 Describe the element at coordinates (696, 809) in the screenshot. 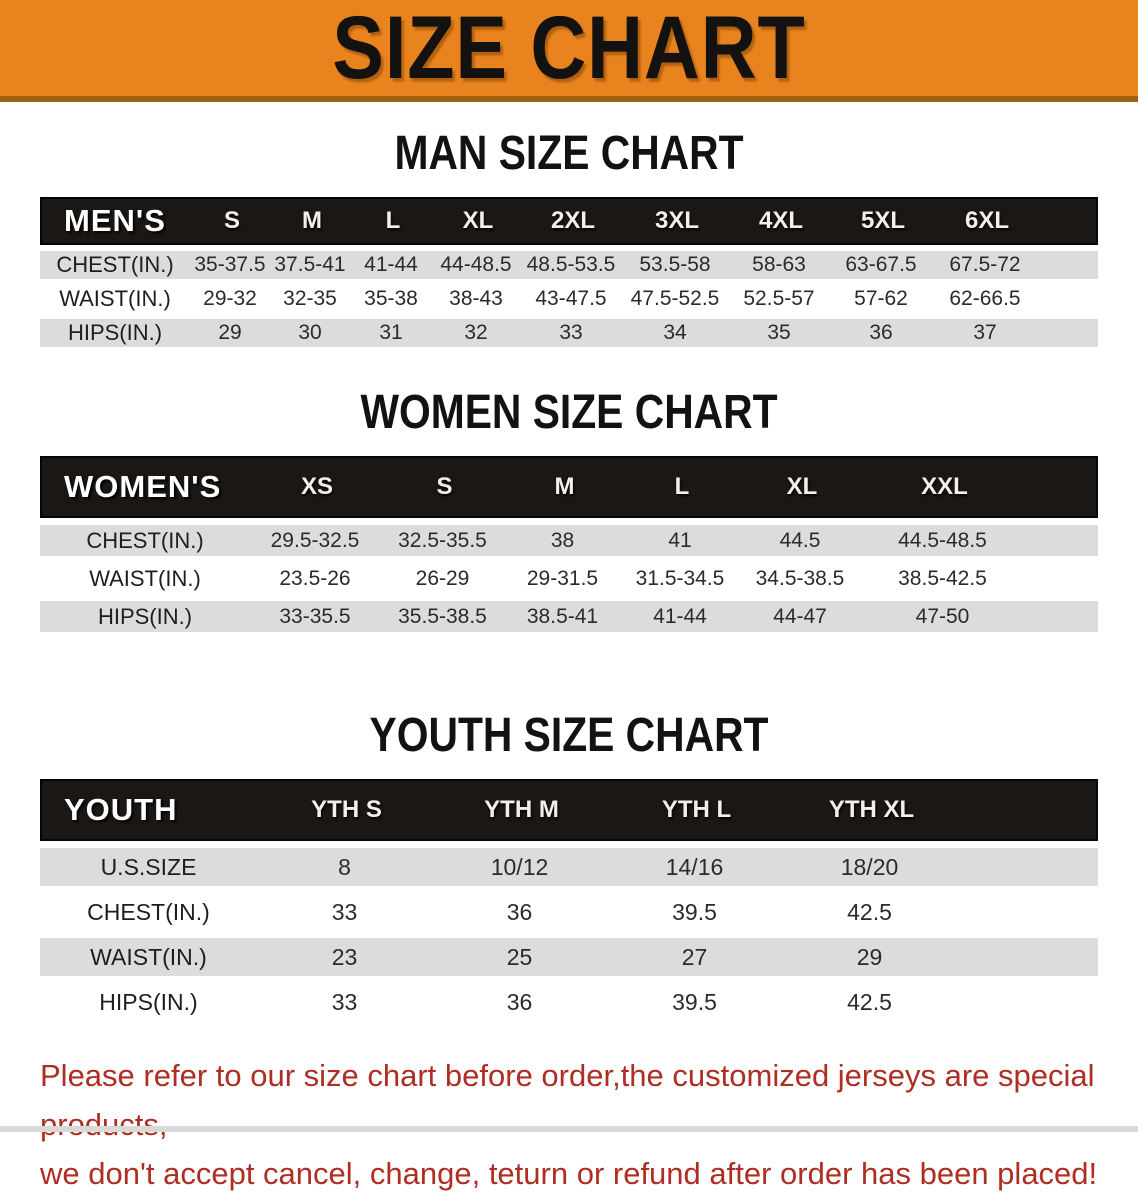

I see `size-column-header: YTH L` at that location.